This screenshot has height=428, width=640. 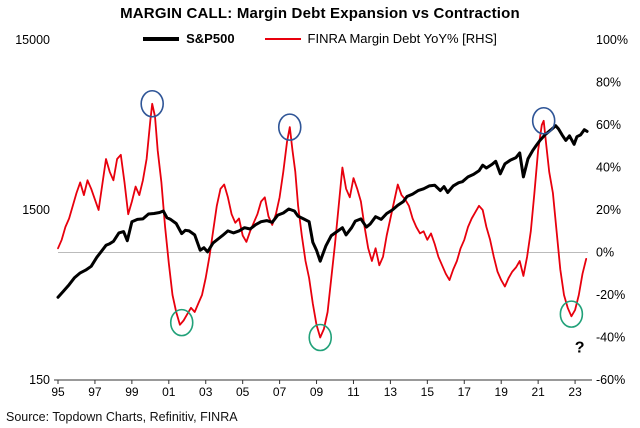 I want to click on x-axis-label: 19, so click(x=502, y=392).